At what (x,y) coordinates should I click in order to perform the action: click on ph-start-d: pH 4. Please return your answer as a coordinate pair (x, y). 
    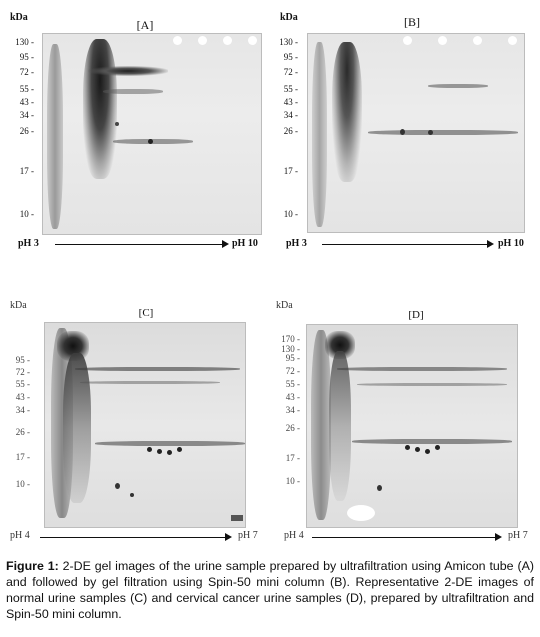
    Looking at the image, I should click on (294, 535).